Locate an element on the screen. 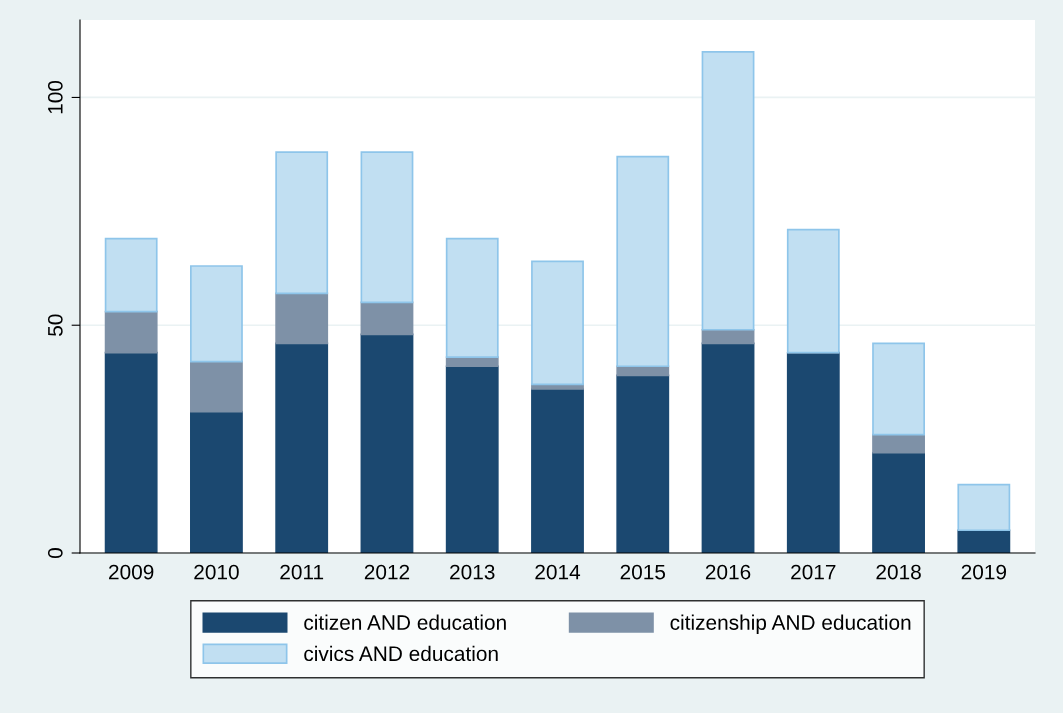  y-tick-label: 100 is located at coordinates (55, 97).